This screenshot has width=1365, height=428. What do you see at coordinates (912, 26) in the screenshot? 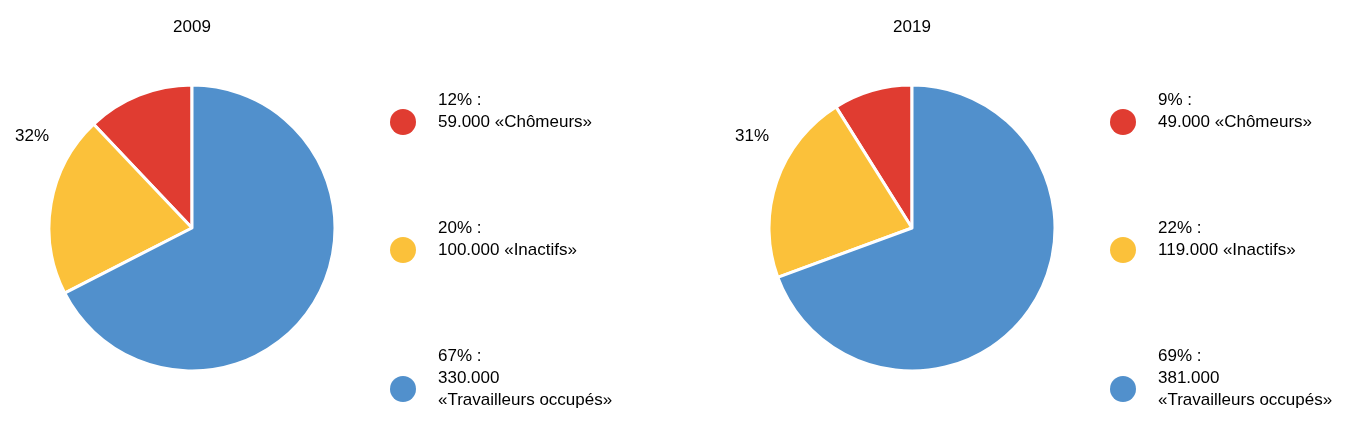
I see `chart-title: 2019` at bounding box center [912, 26].